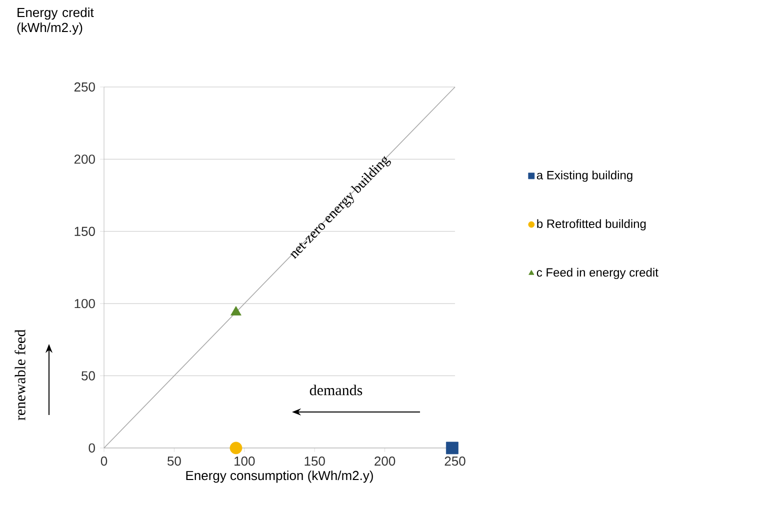 The width and height of the screenshot is (773, 519). I want to click on x-tick-label: 250, so click(455, 461).